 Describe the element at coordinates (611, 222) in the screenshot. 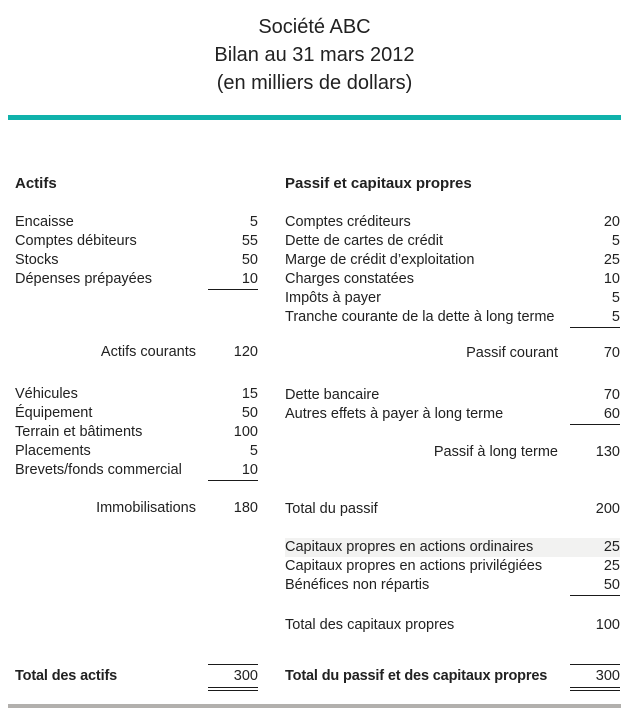

I see `row-value: 20` at that location.